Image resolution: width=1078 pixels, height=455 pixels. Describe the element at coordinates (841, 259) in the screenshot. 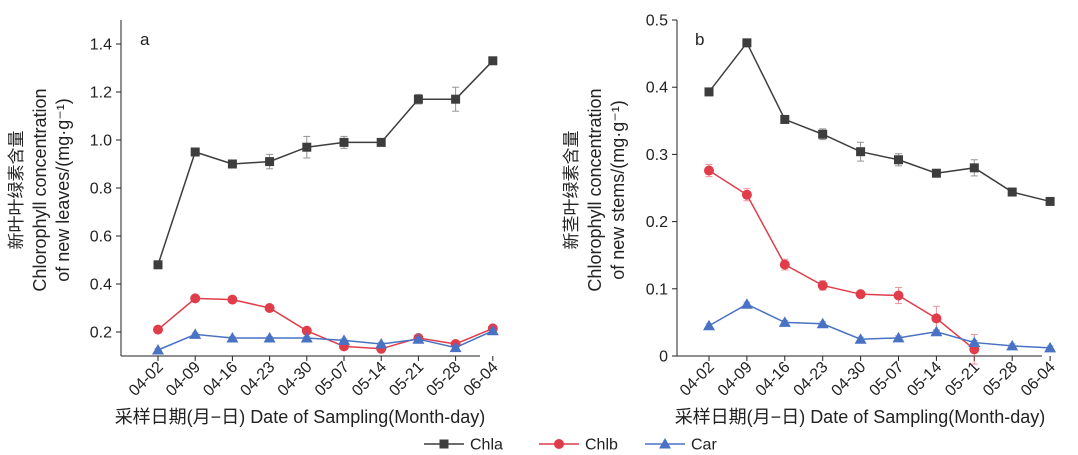

I see `panel-b-chlb-line` at that location.